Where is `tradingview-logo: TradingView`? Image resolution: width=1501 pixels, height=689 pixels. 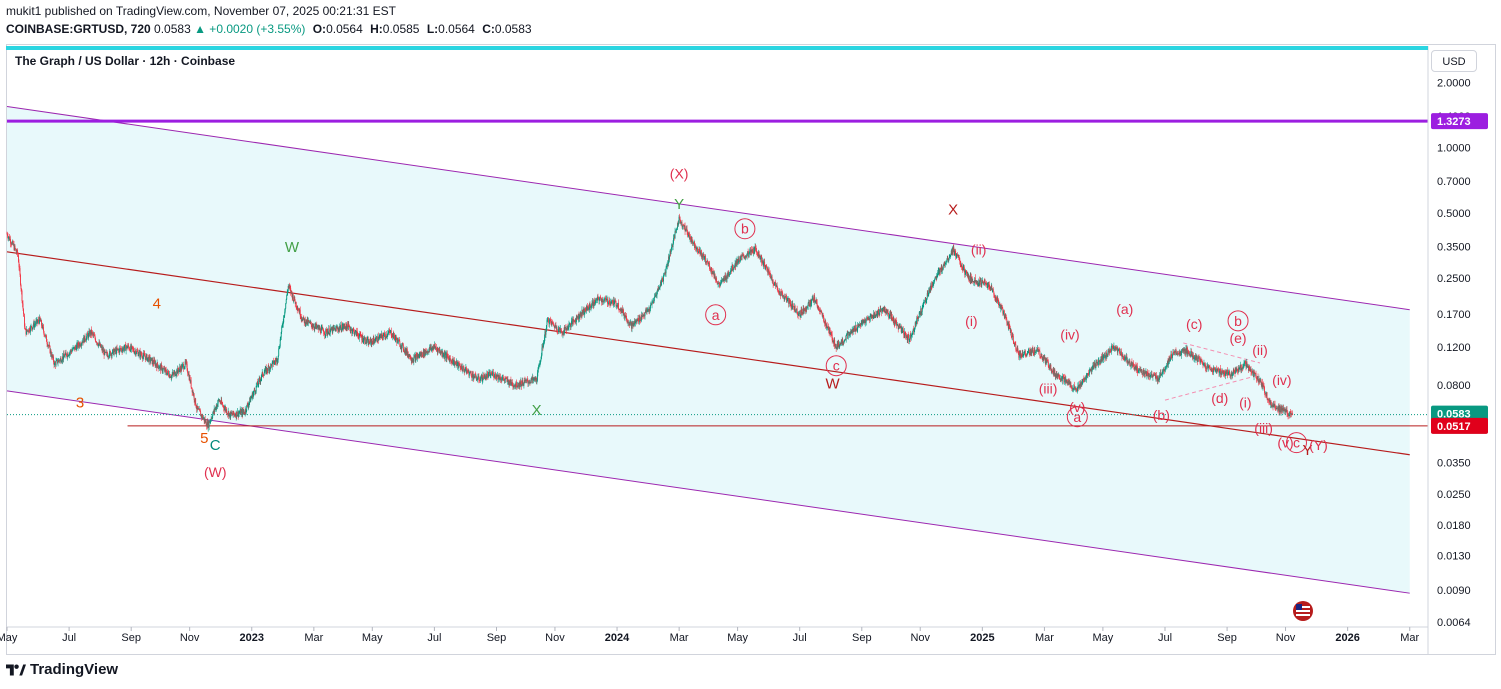
tradingview-logo: TradingView is located at coordinates (62, 669).